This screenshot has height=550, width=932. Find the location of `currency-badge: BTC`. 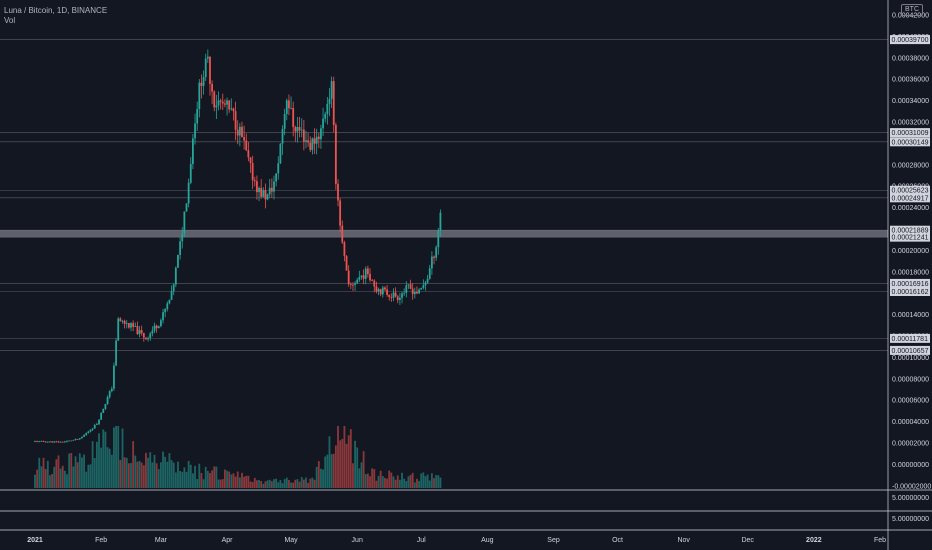

currency-badge: BTC is located at coordinates (912, 10).